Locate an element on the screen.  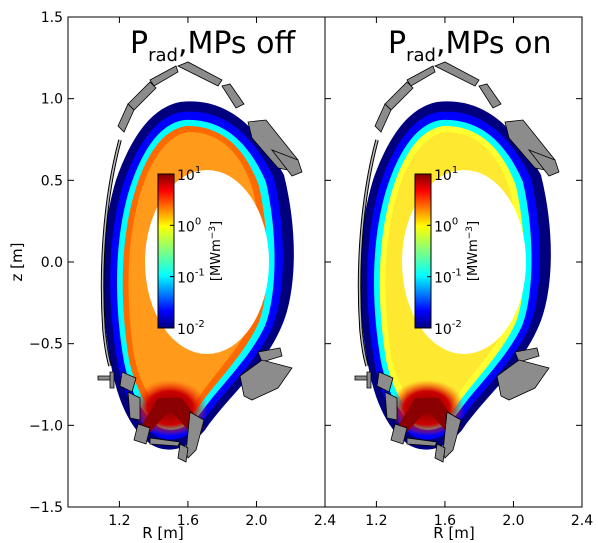
left-title-rest: ,MPs off is located at coordinates (237, 43).